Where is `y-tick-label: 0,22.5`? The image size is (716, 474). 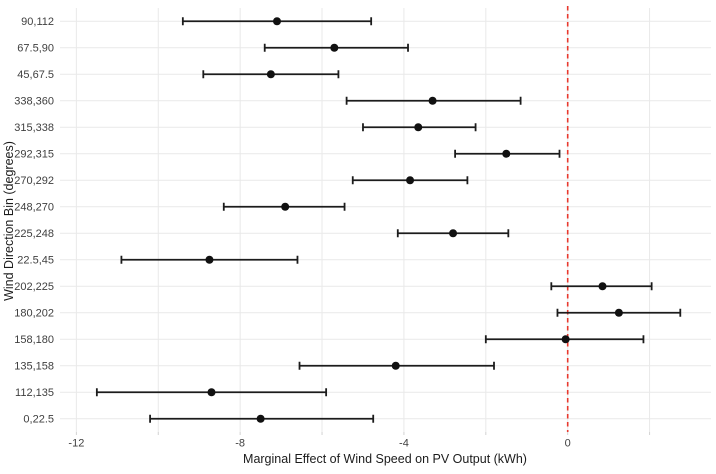
y-tick-label: 0,22.5 is located at coordinates (38, 420).